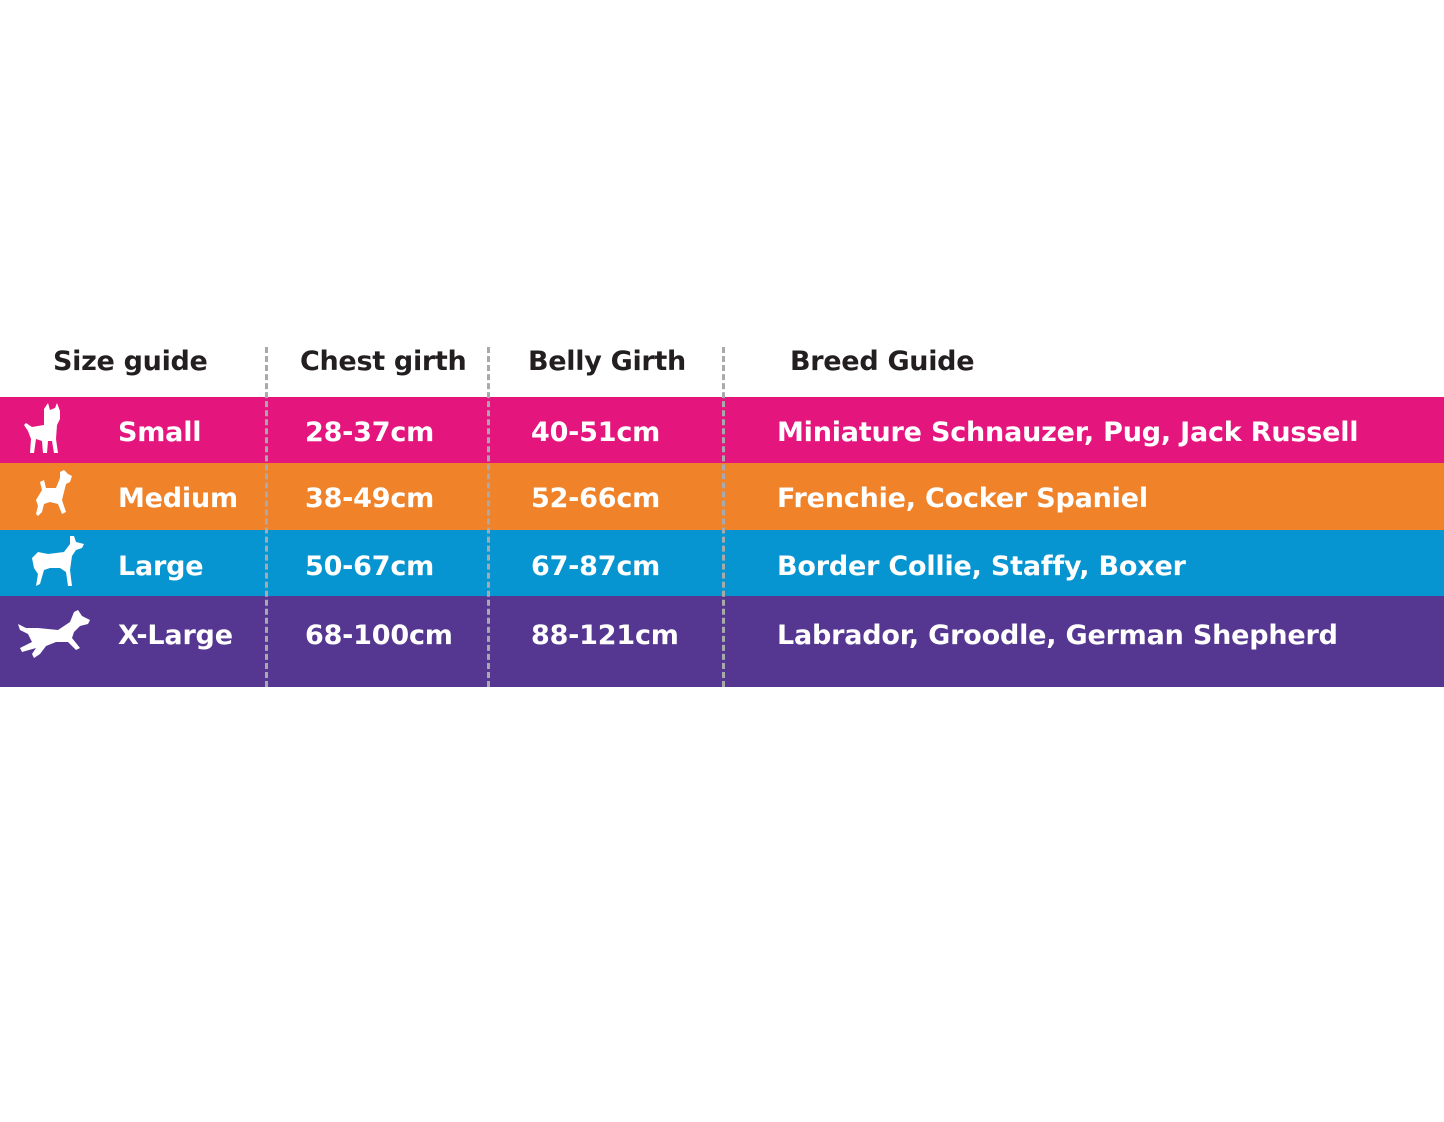 This screenshot has width=1444, height=1122. What do you see at coordinates (962, 498) in the screenshot?
I see `breed-list: Frenchie, Cocker Spaniel` at bounding box center [962, 498].